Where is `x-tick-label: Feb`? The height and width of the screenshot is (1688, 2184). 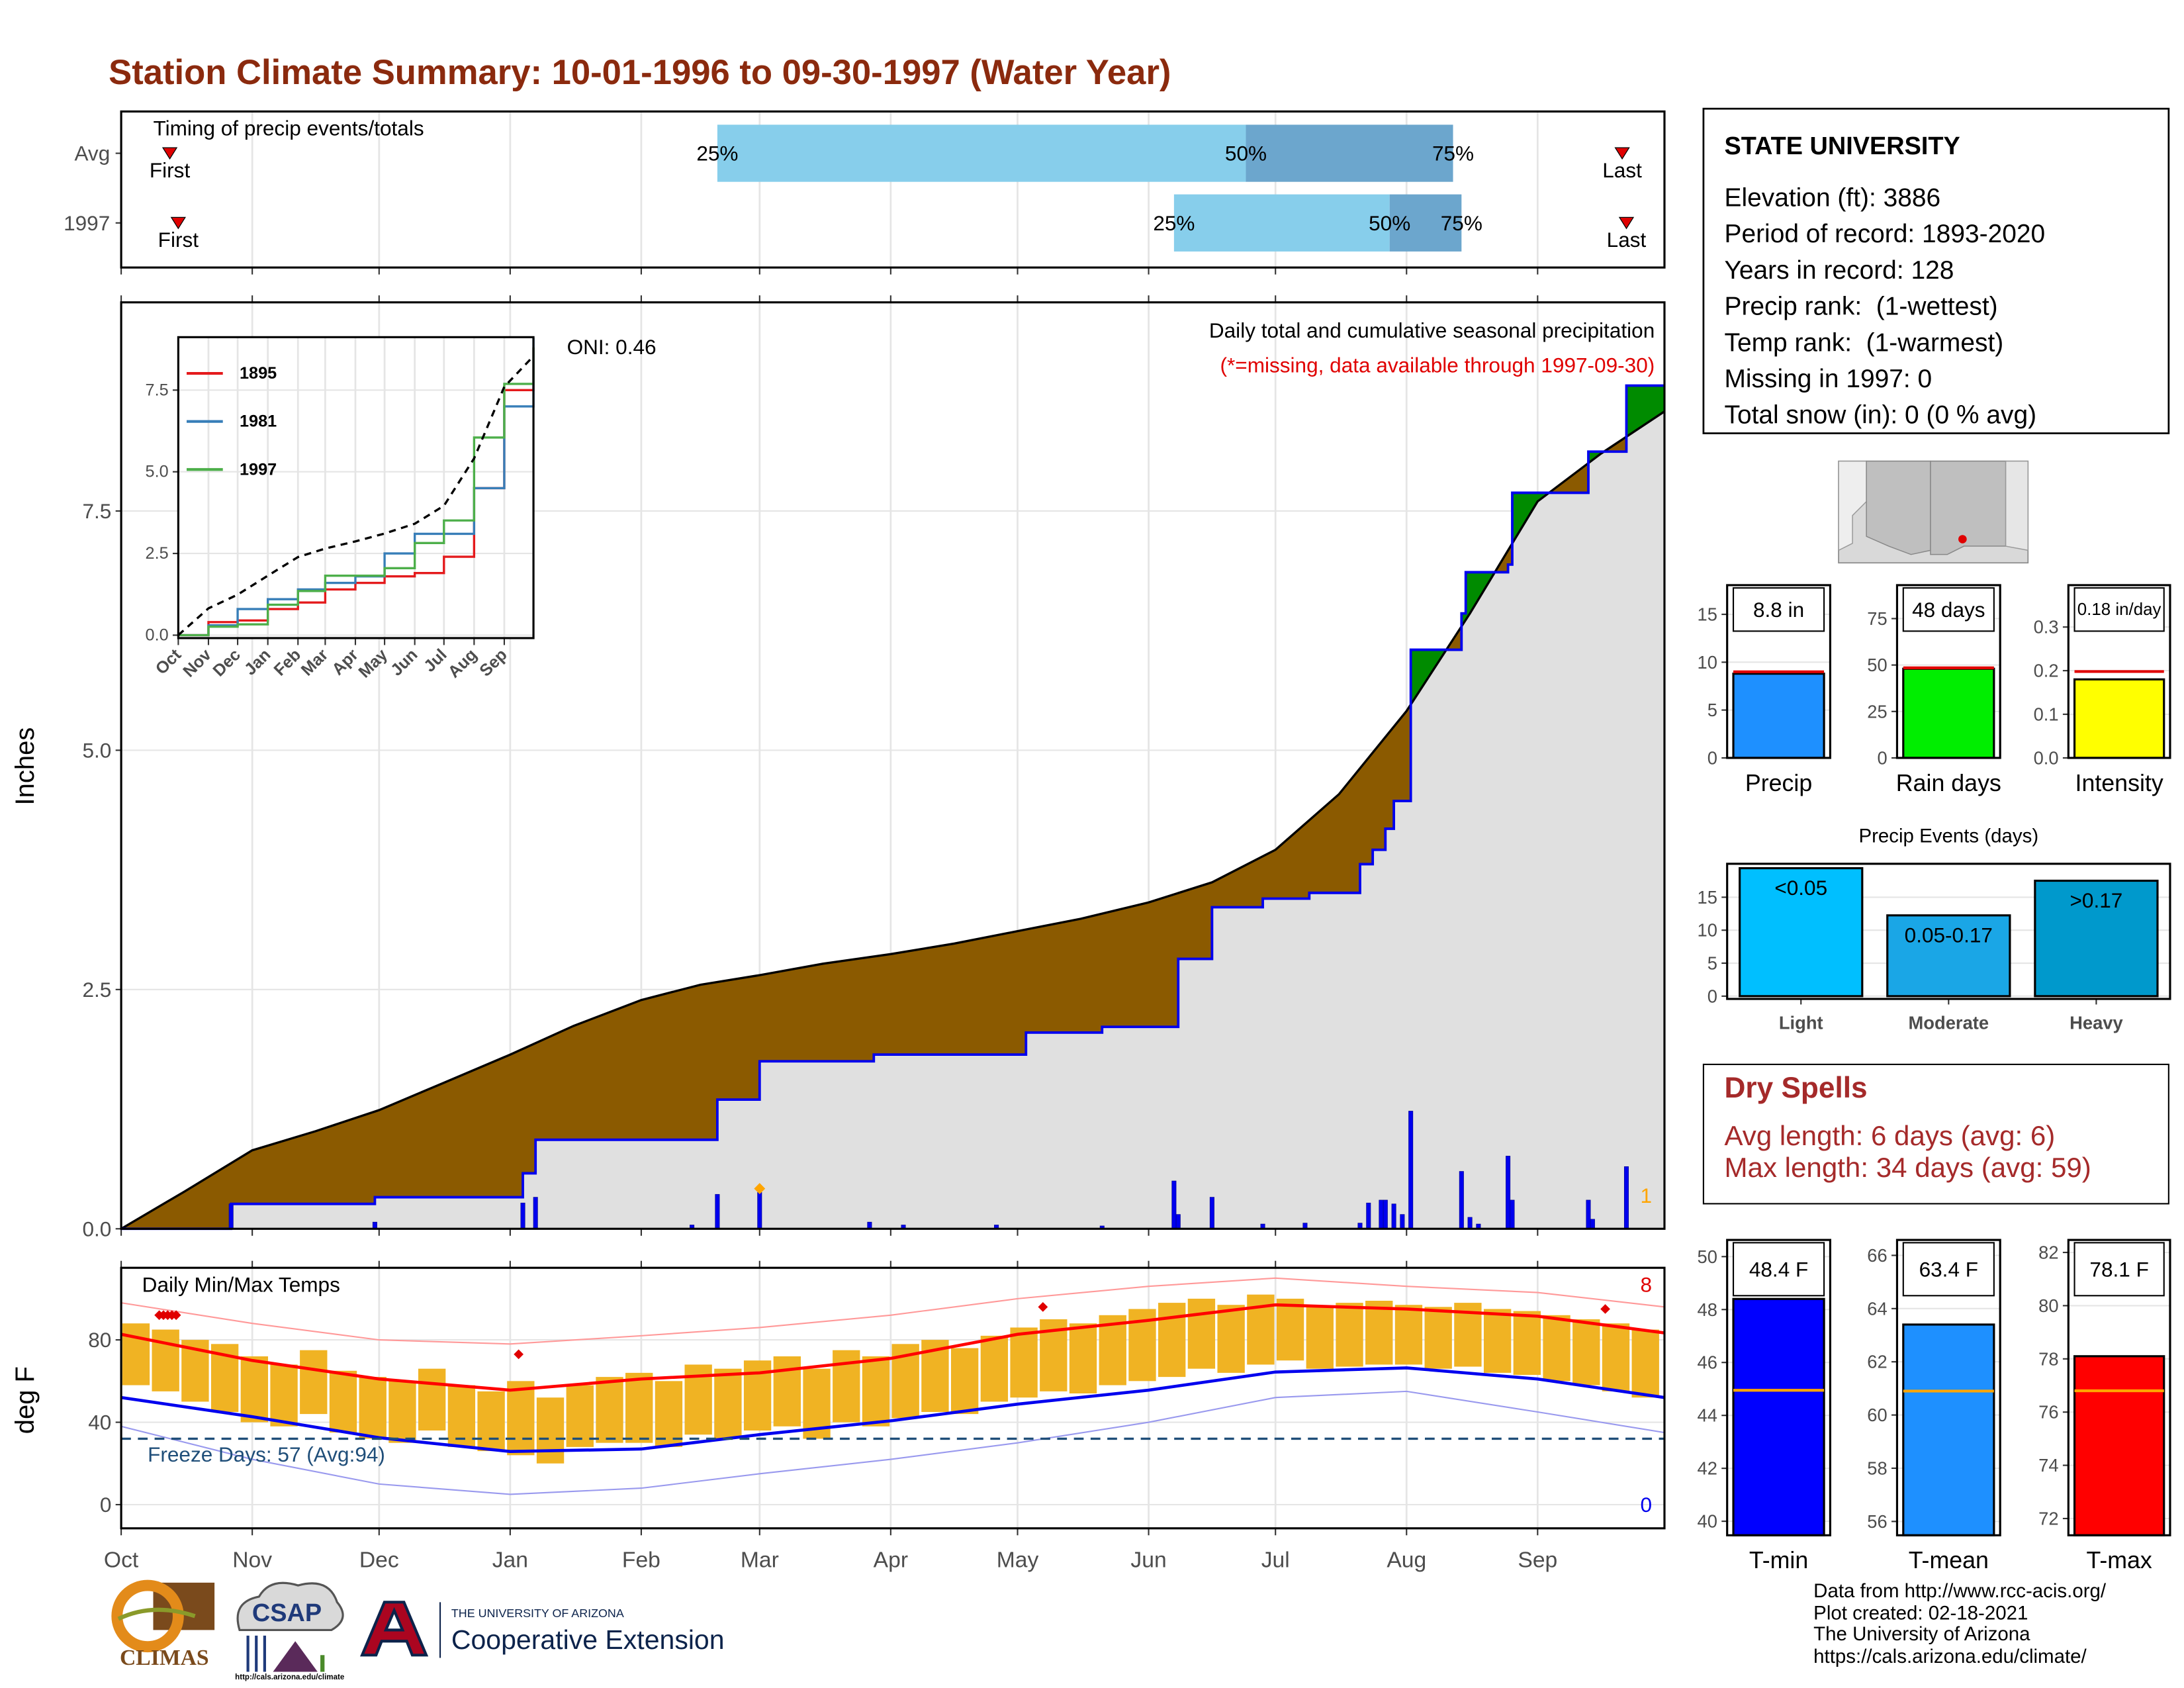 x-tick-label: Feb is located at coordinates (641, 1560).